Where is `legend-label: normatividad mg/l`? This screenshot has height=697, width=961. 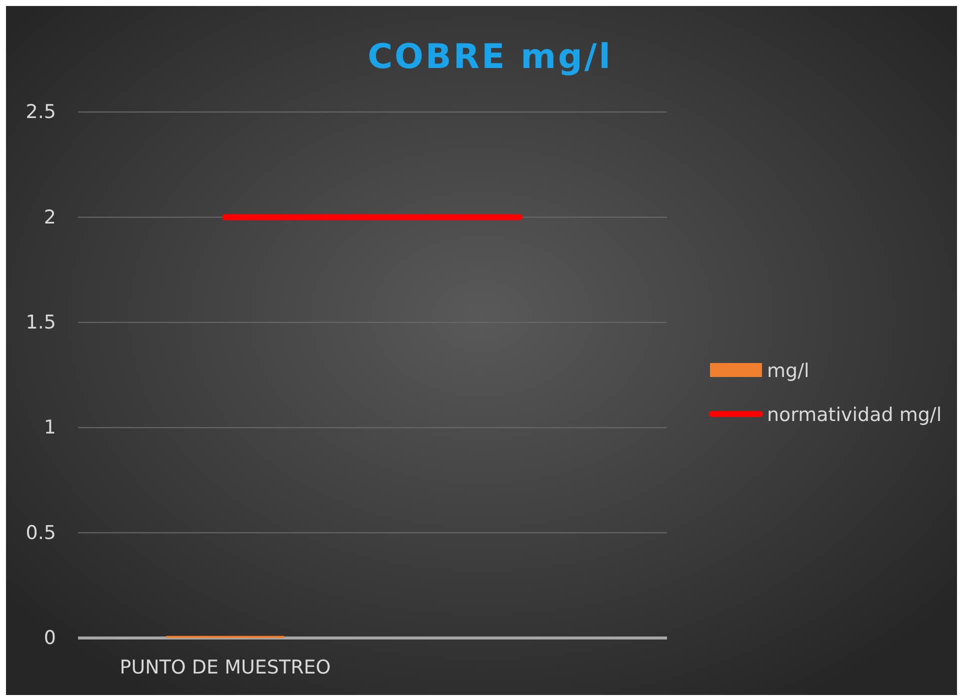
legend-label: normatividad mg/l is located at coordinates (854, 415).